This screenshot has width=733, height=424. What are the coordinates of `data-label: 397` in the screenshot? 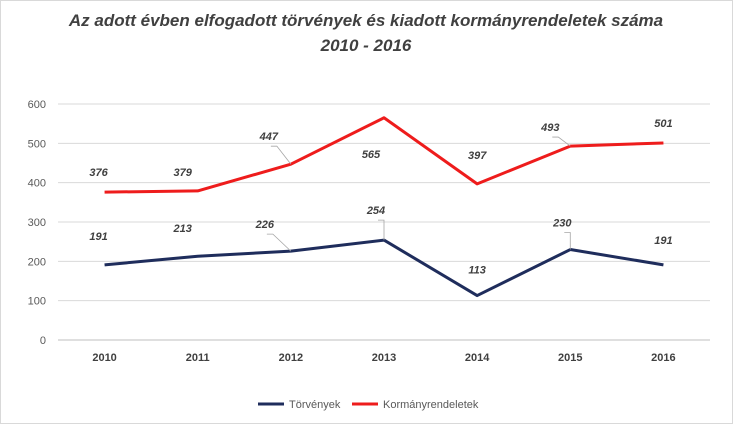 It's located at (477, 156).